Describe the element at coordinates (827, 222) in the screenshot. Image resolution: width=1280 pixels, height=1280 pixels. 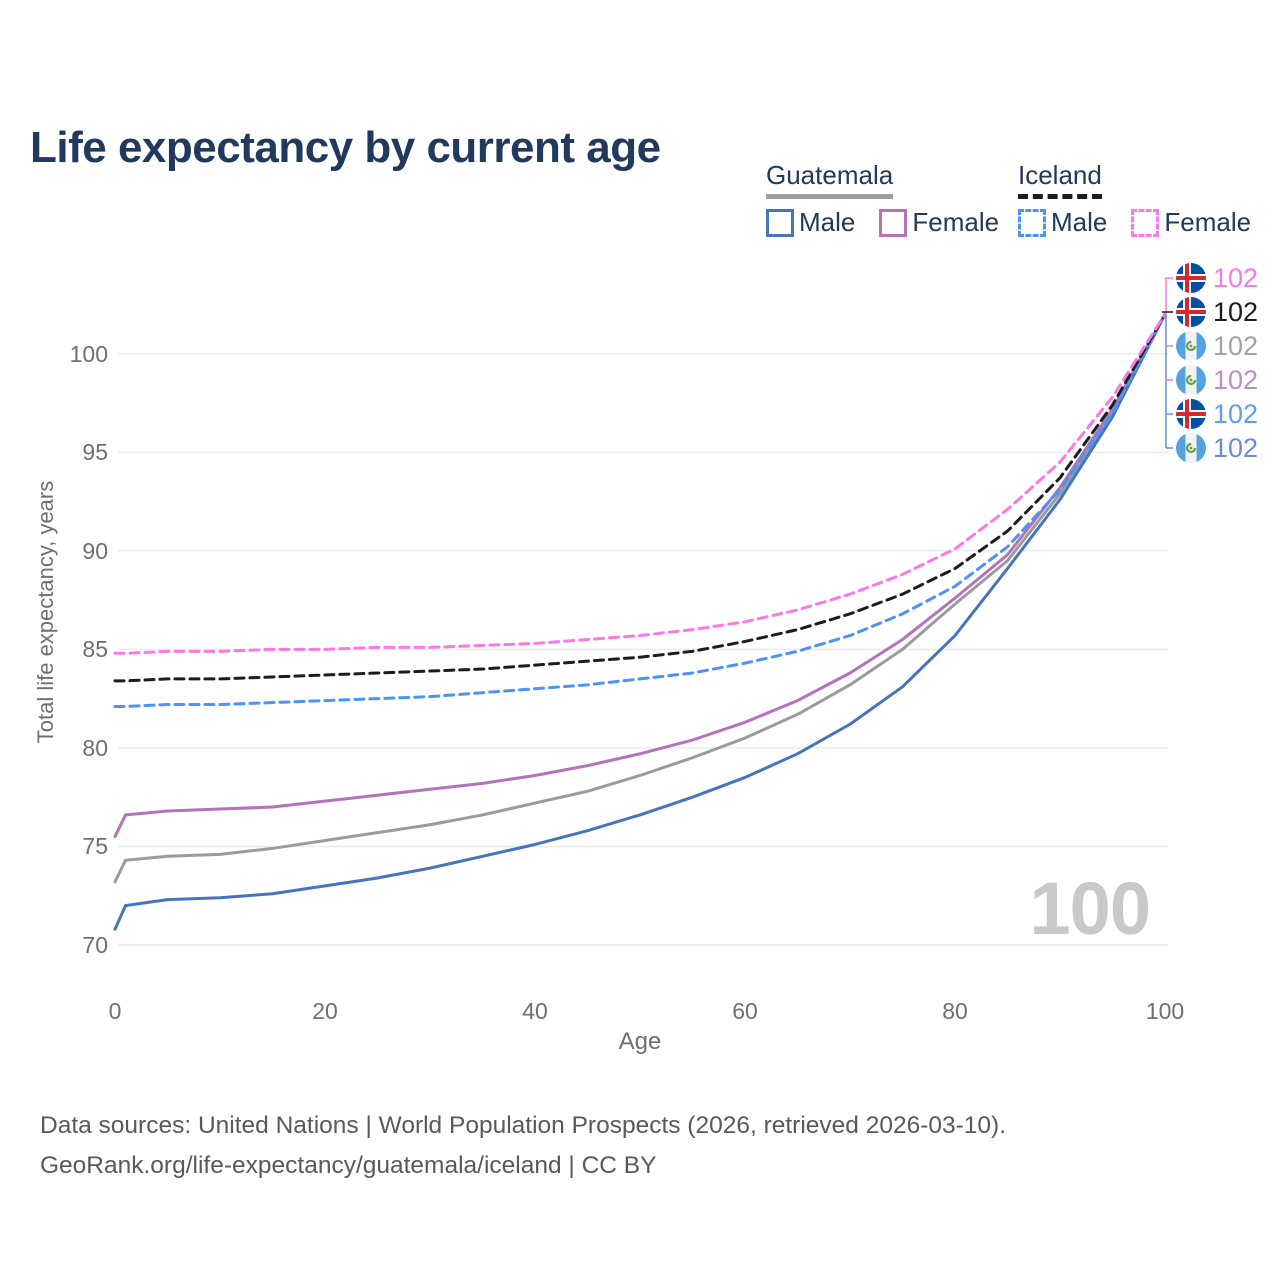
I see `legend-label-guatemala-male: Male` at that location.